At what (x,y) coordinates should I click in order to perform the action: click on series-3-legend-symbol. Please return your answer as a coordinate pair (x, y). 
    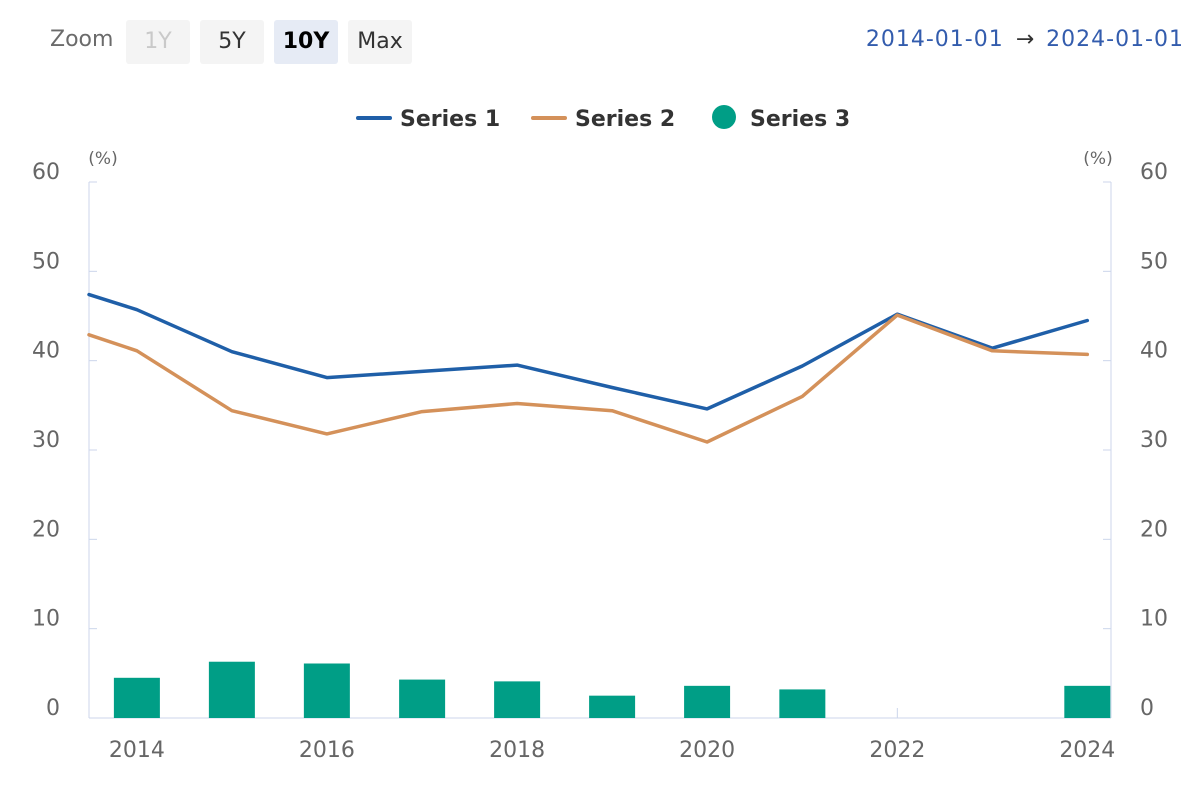
    Looking at the image, I should click on (724, 117).